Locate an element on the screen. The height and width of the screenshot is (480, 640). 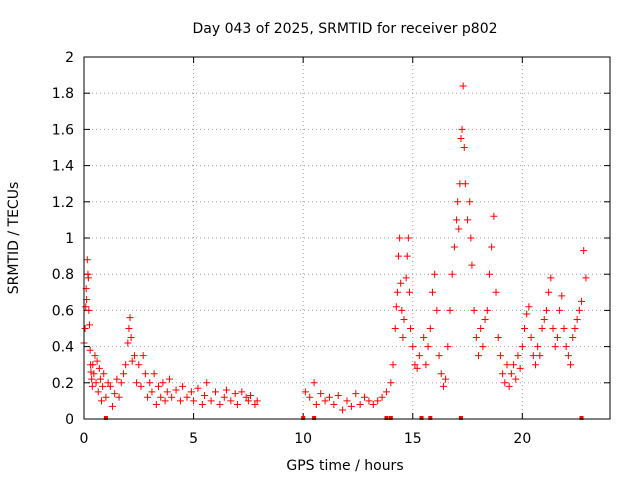
y-tick-label: 0 is located at coordinates (69, 420).